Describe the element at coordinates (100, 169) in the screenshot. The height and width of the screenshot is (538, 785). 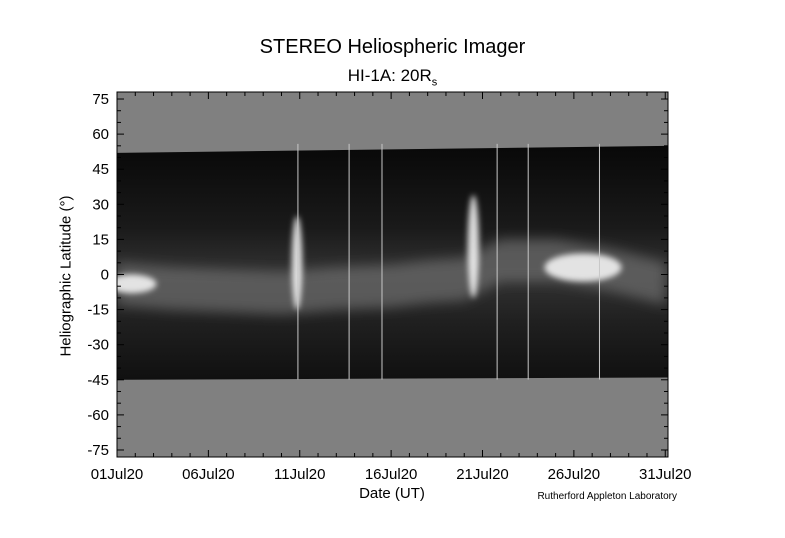
I see `y-tick-label: 45` at that location.